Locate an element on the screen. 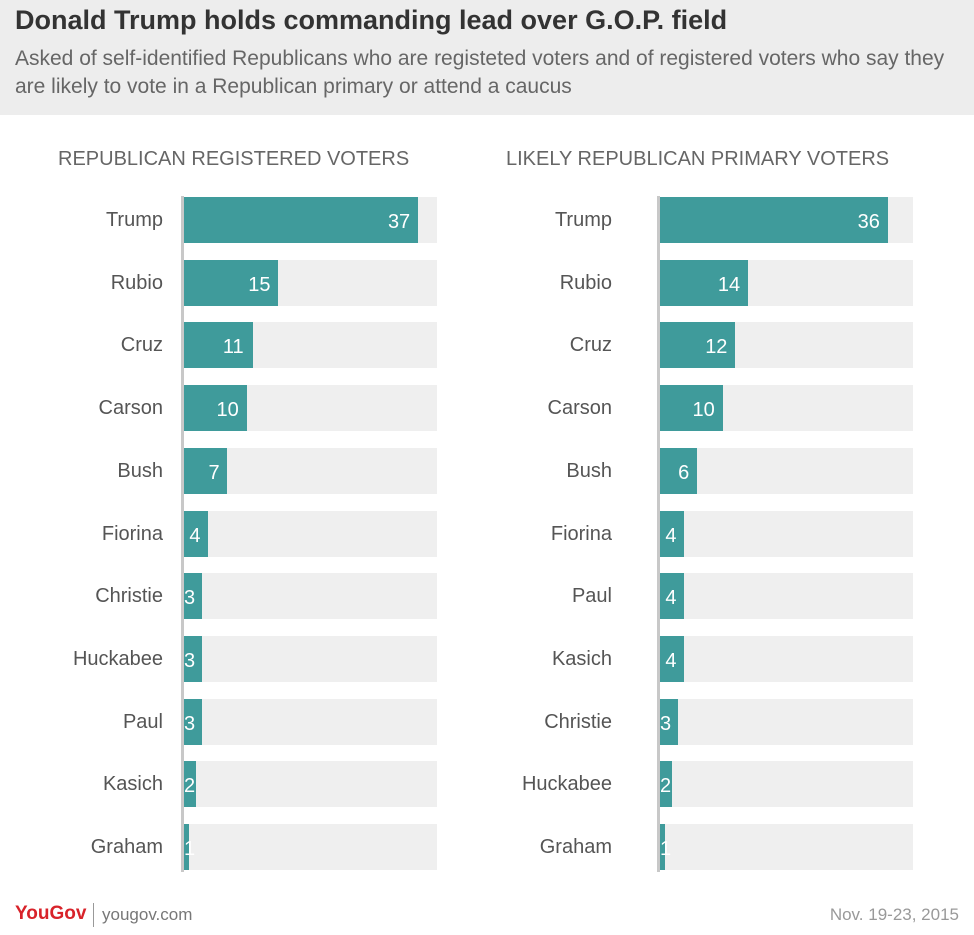  footer-site-link: yougov.com is located at coordinates (147, 914).